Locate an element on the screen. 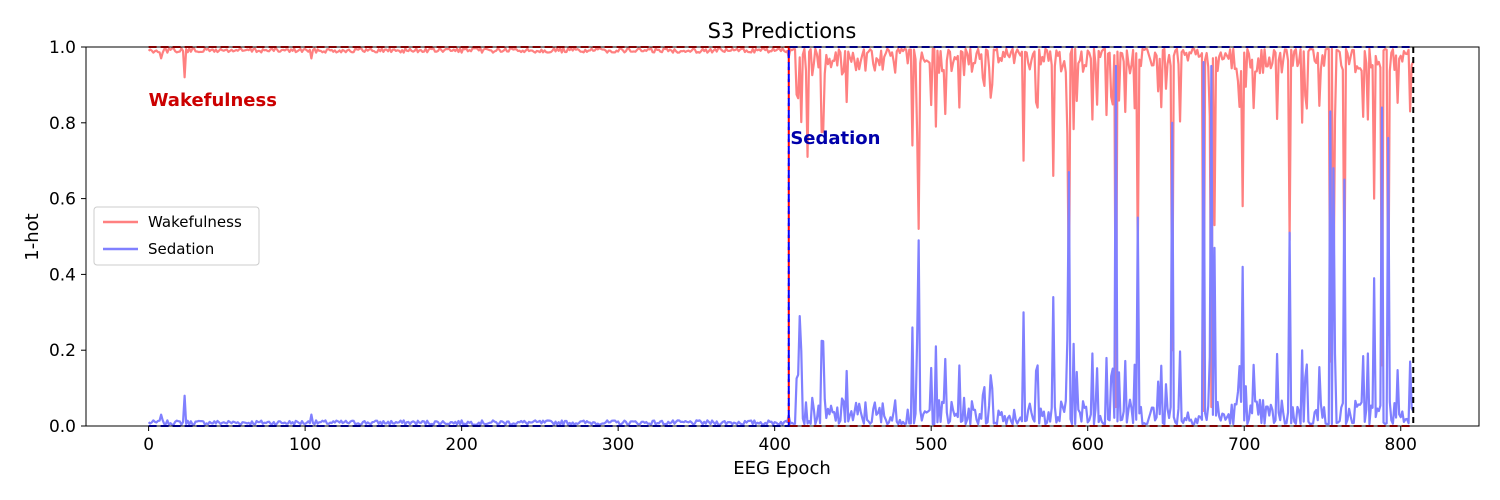  x-axis: 0 100 200 300 400 500 600 700 800 is located at coordinates (780, 440).